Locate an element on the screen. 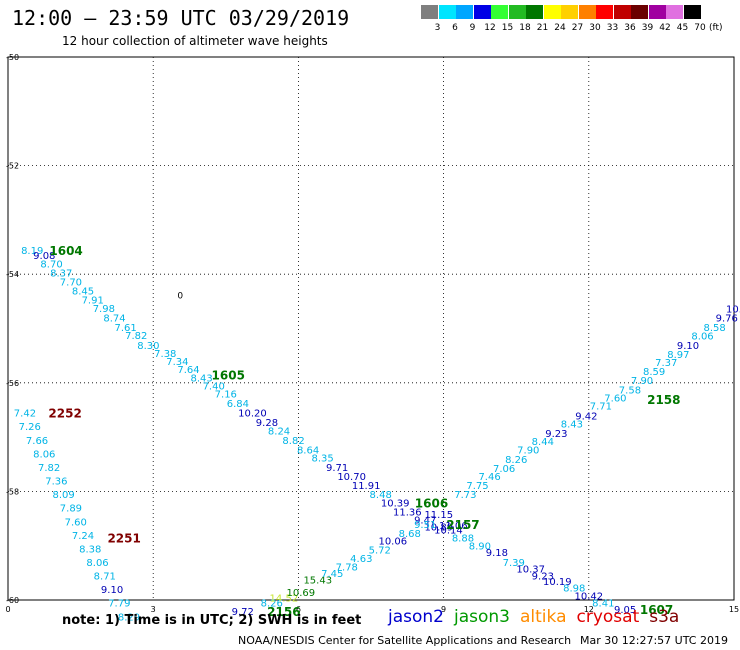  satellite-name: cryosat is located at coordinates (608, 617).